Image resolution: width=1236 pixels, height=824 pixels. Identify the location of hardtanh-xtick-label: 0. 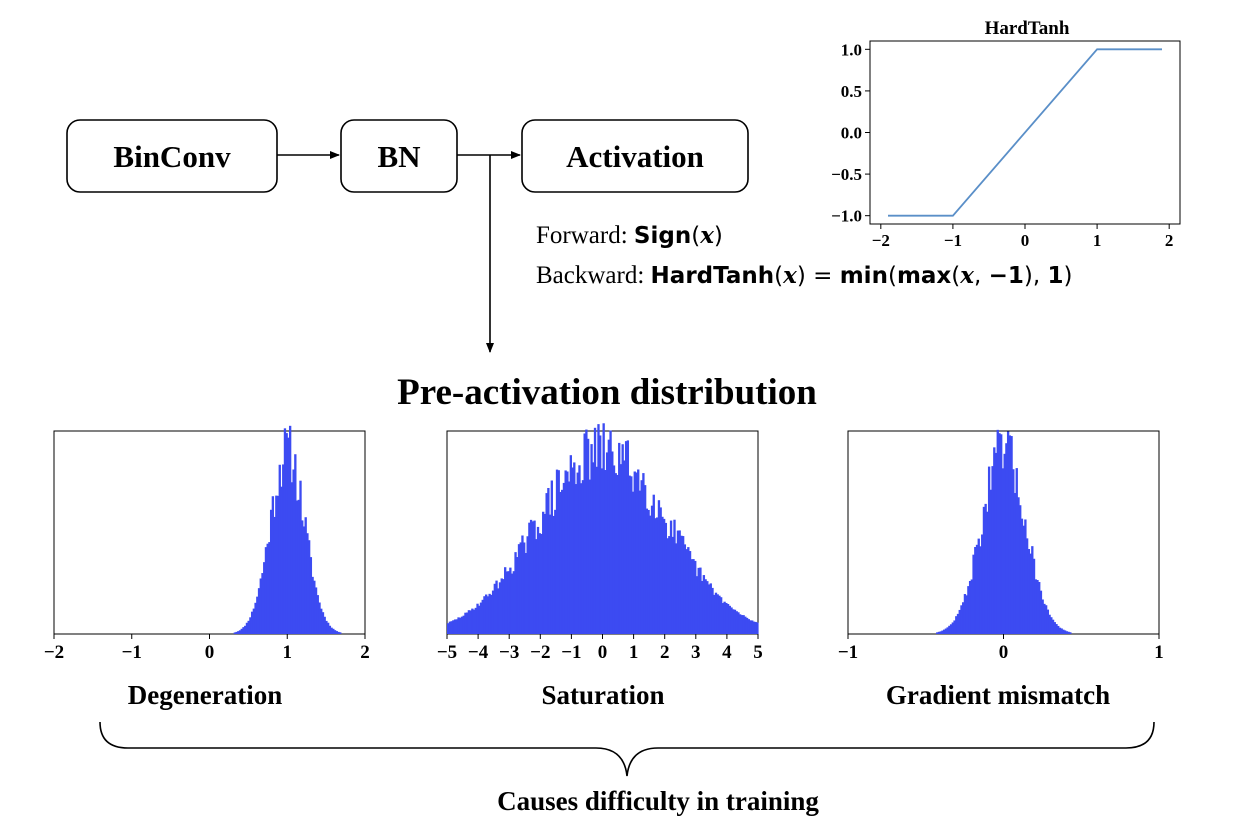
(1025, 240).